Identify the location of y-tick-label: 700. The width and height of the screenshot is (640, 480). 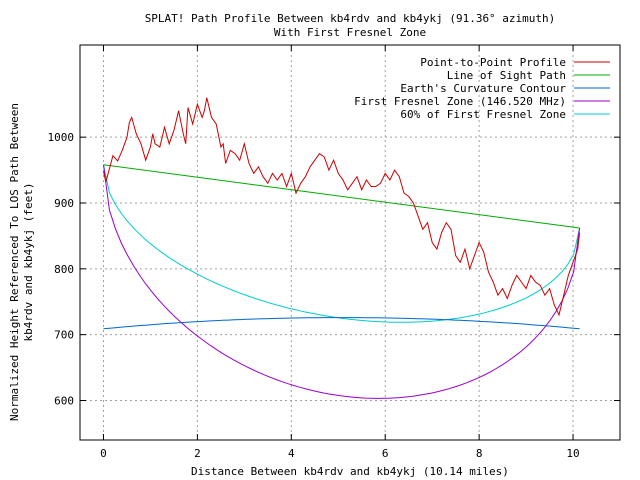
(64, 335).